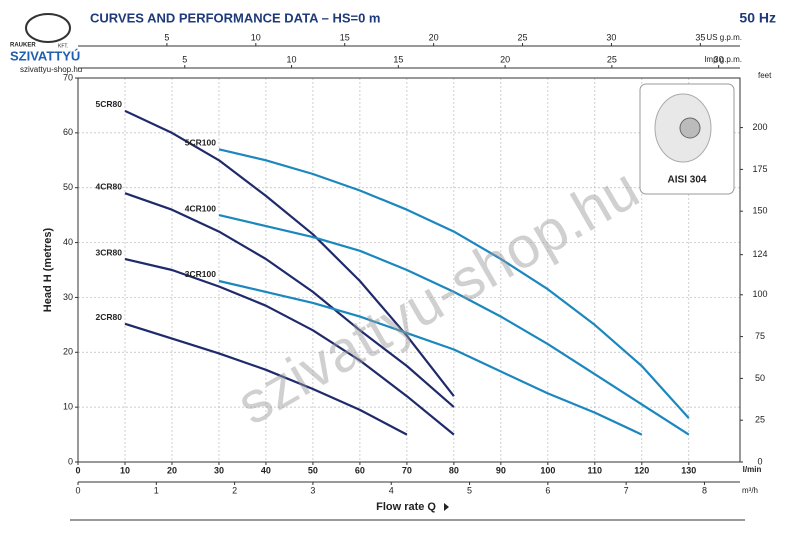  What do you see at coordinates (266, 470) in the screenshot?
I see `x-tick-label: 40` at bounding box center [266, 470].